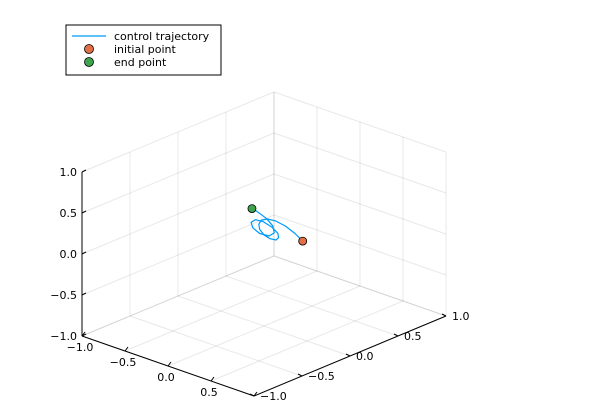 The image size is (600, 400). I want to click on data-series, so click(277, 225).